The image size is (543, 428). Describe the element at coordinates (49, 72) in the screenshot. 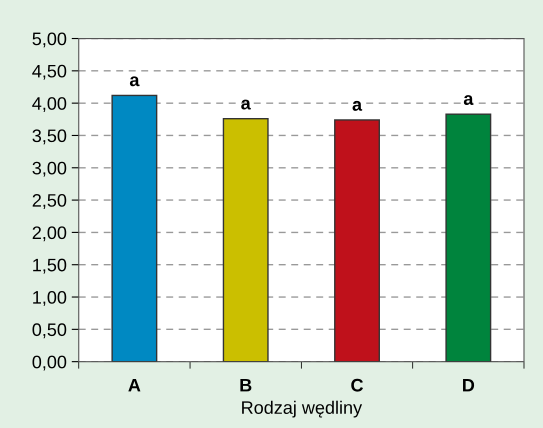

I see `y-tick-label: 4,50` at that location.